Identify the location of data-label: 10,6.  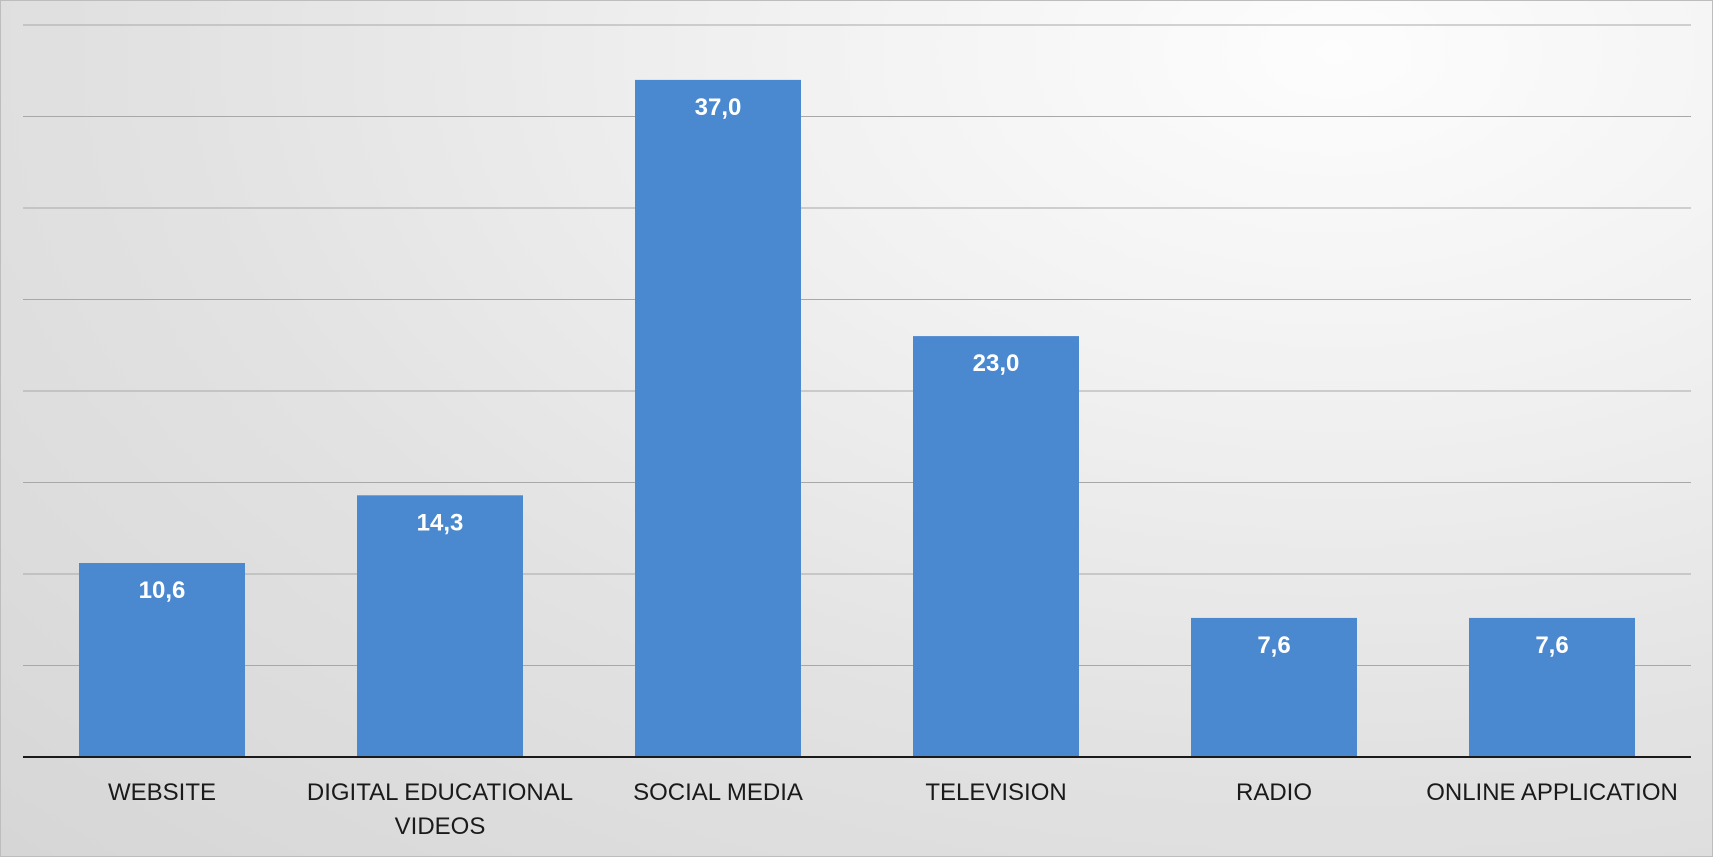
(162, 590).